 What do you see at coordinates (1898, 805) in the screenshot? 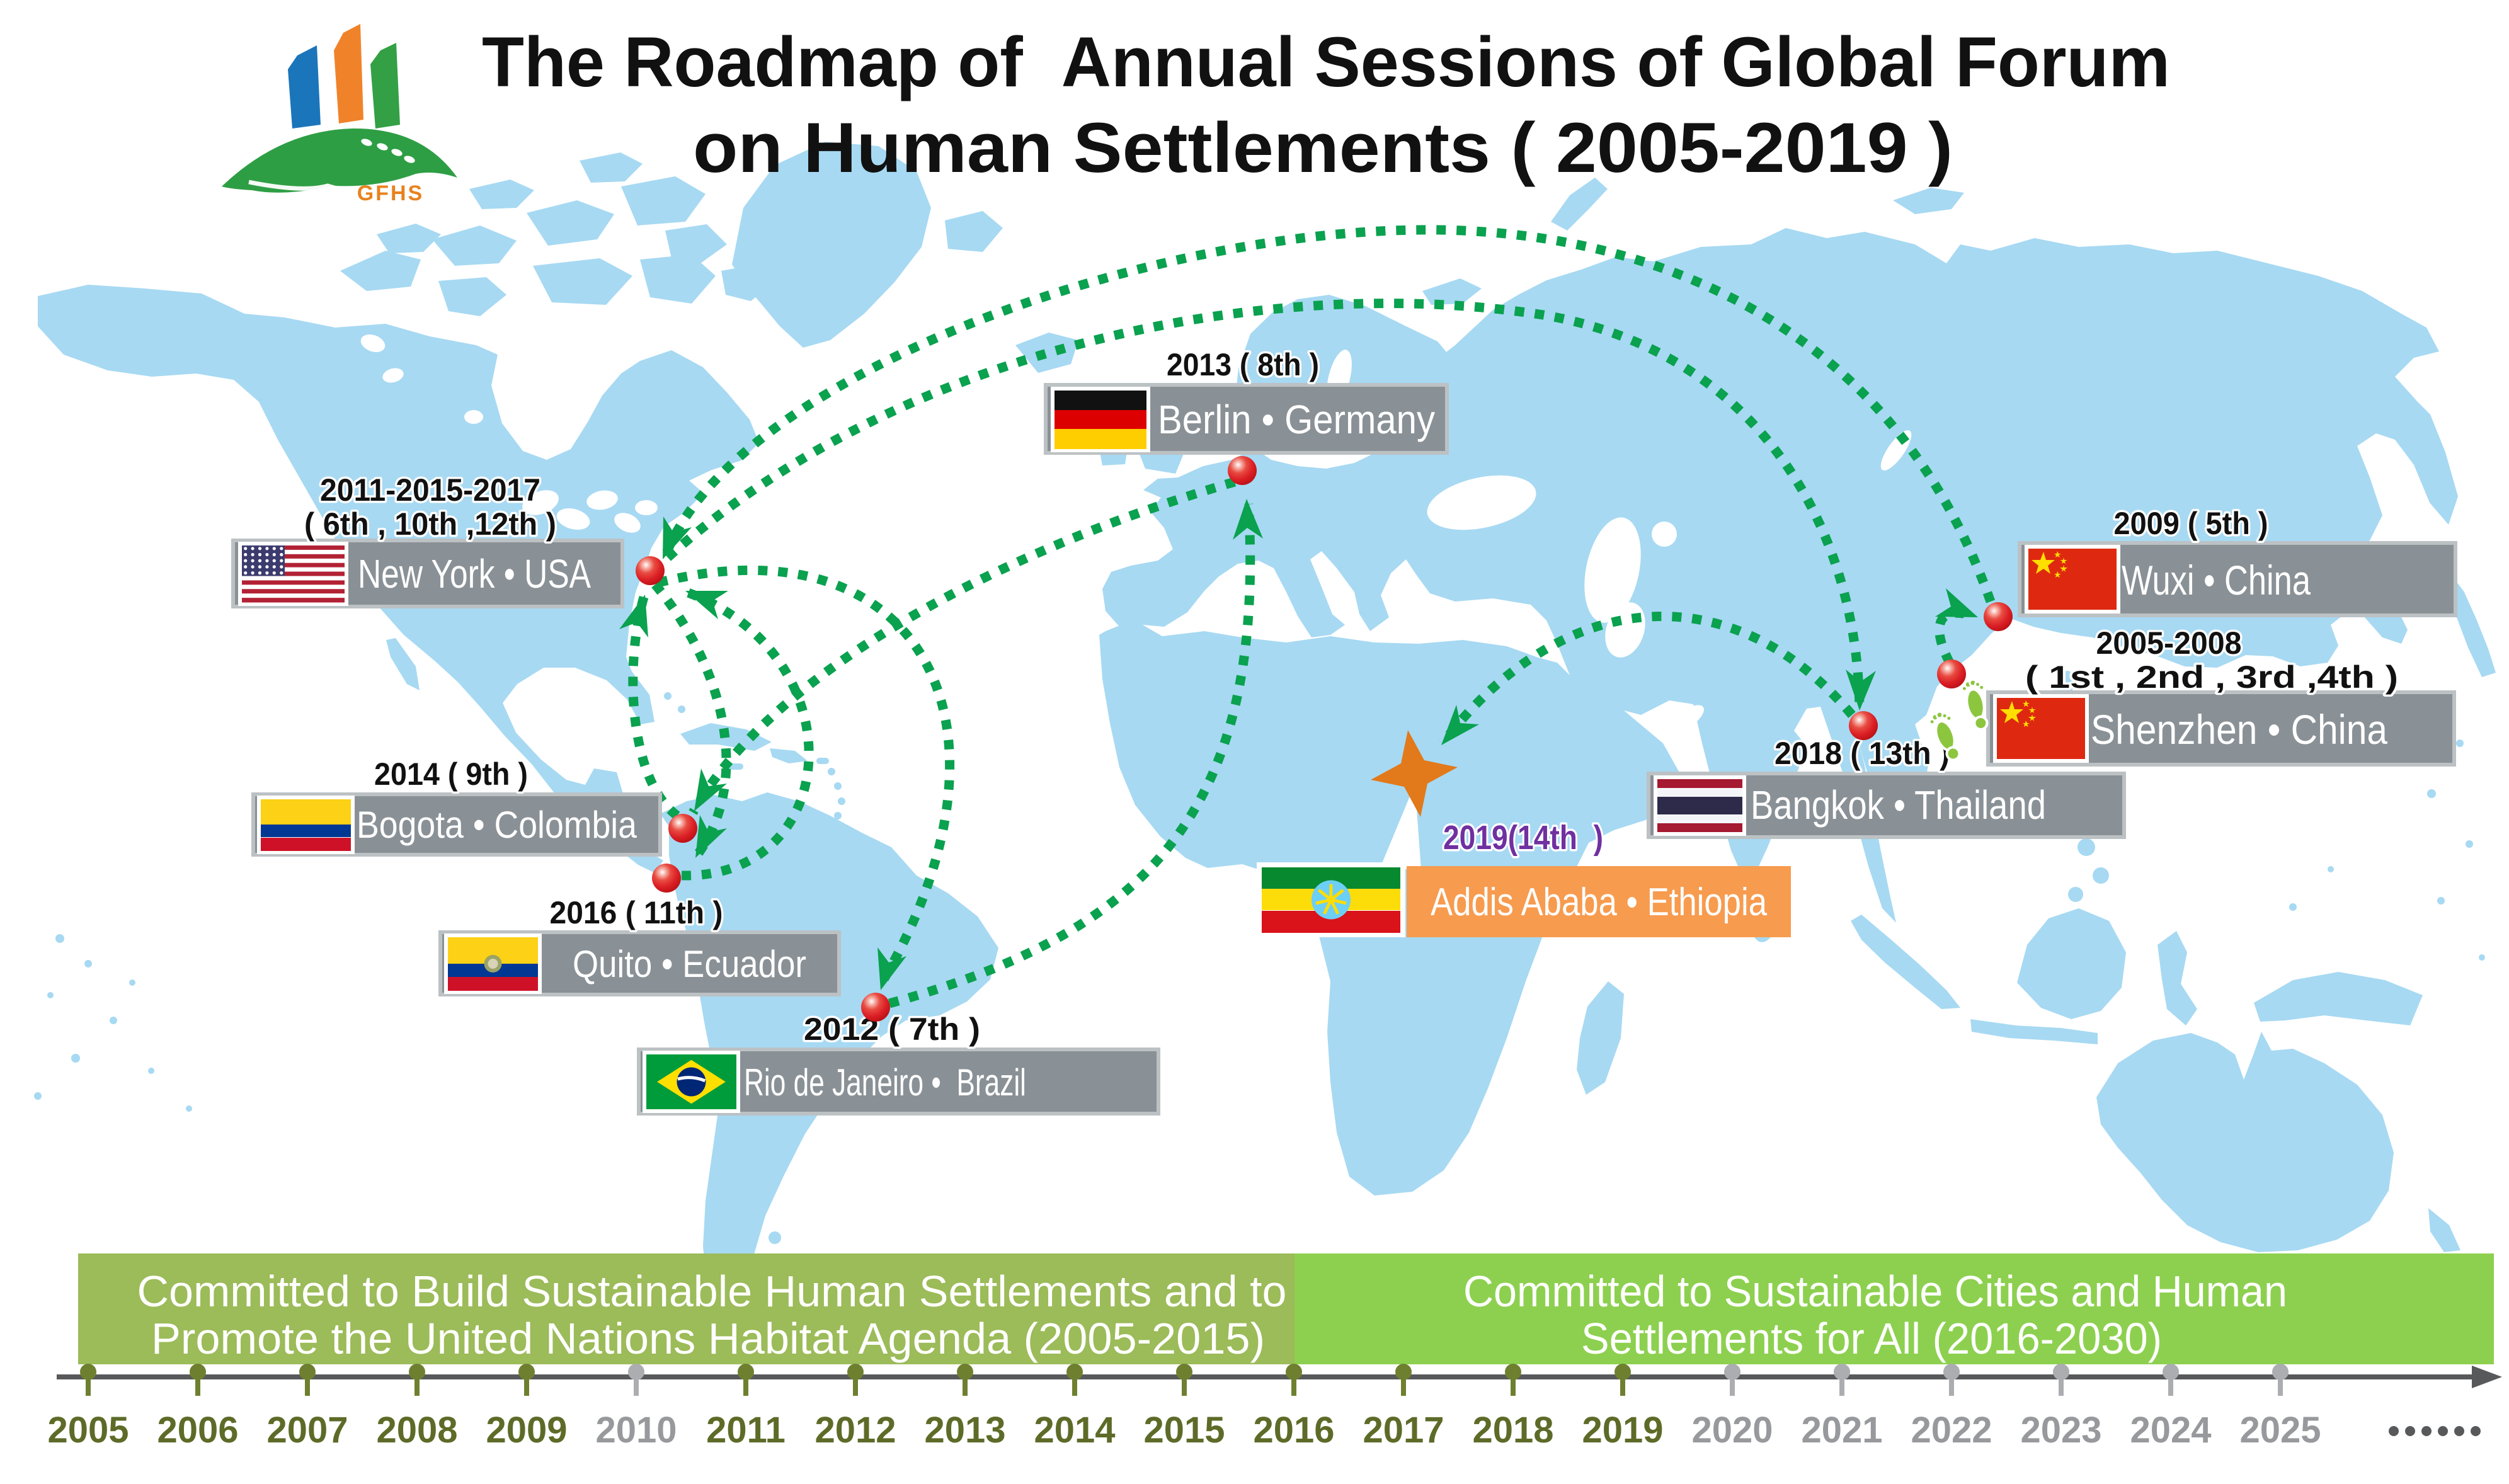
I see `svg-text: Bangkok • Thailand` at bounding box center [1898, 805].